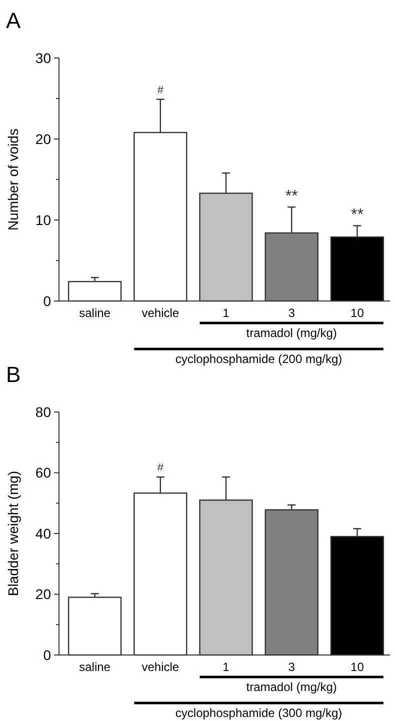 The height and width of the screenshot is (721, 395). What do you see at coordinates (258, 713) in the screenshot?
I see `text: cyclophosphamide (300 mg/kg)` at bounding box center [258, 713].